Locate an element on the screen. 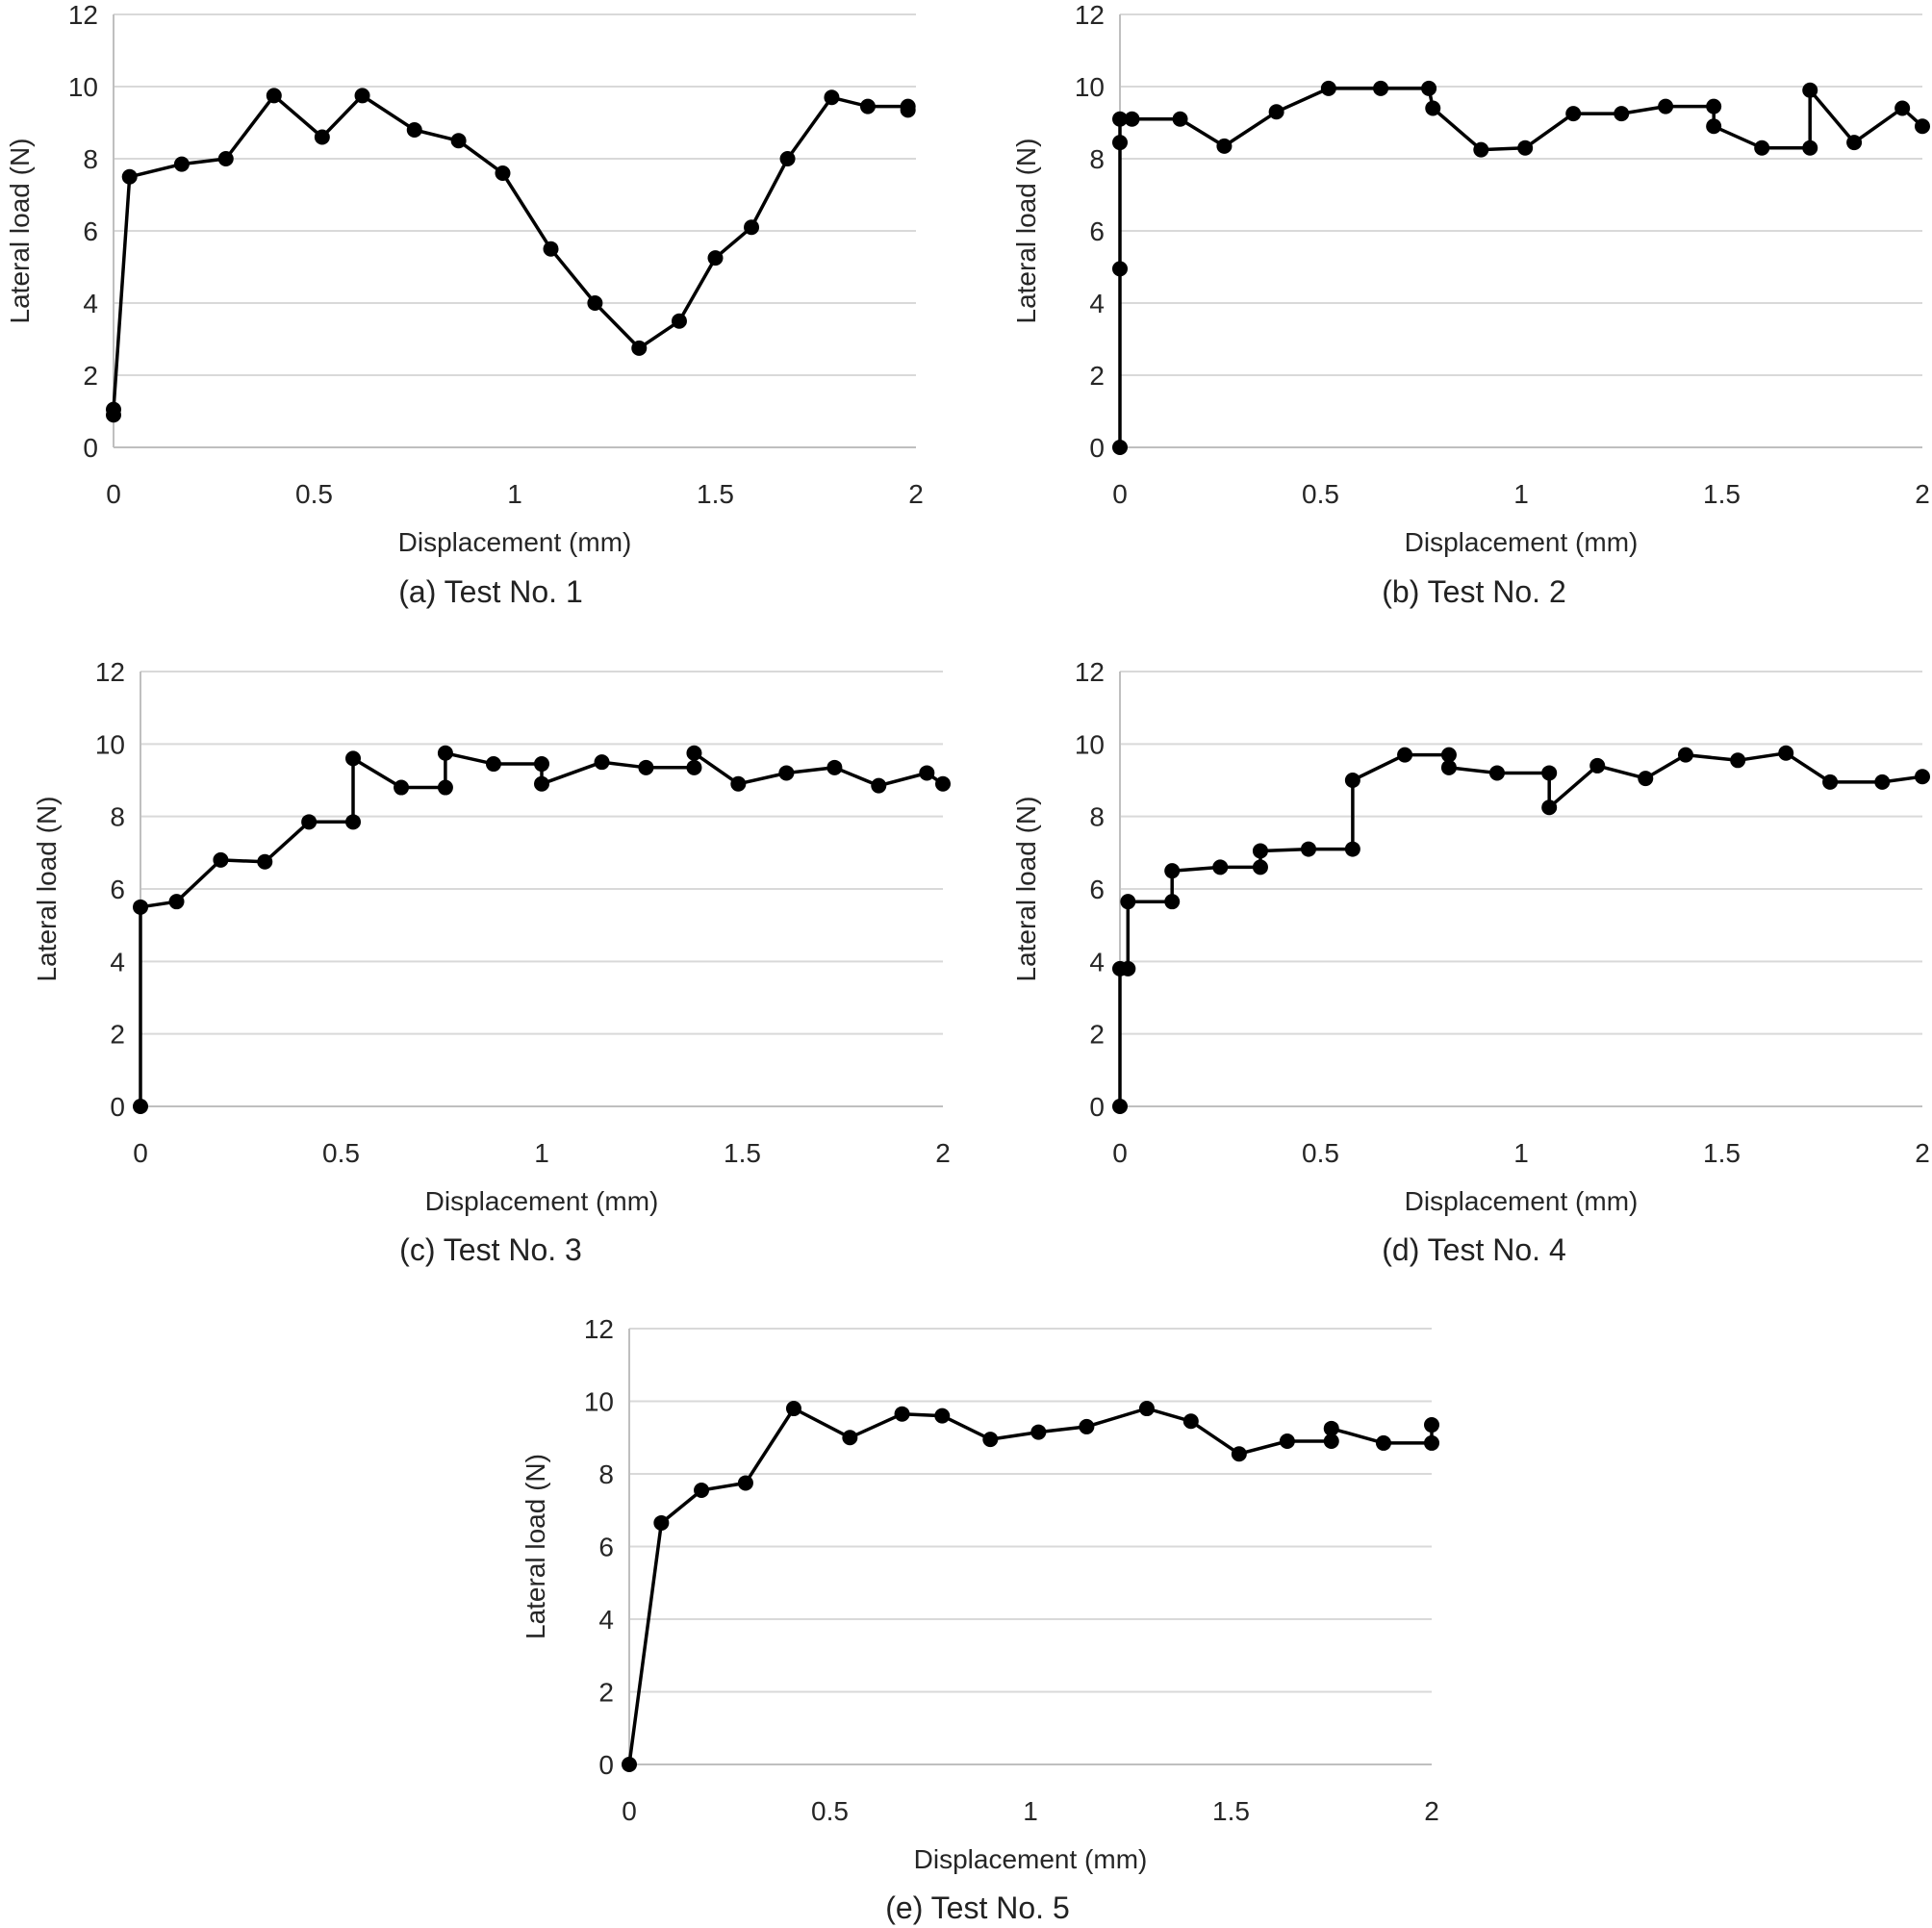  panel-caption: (d) Test No. 4 is located at coordinates (1473, 1249).